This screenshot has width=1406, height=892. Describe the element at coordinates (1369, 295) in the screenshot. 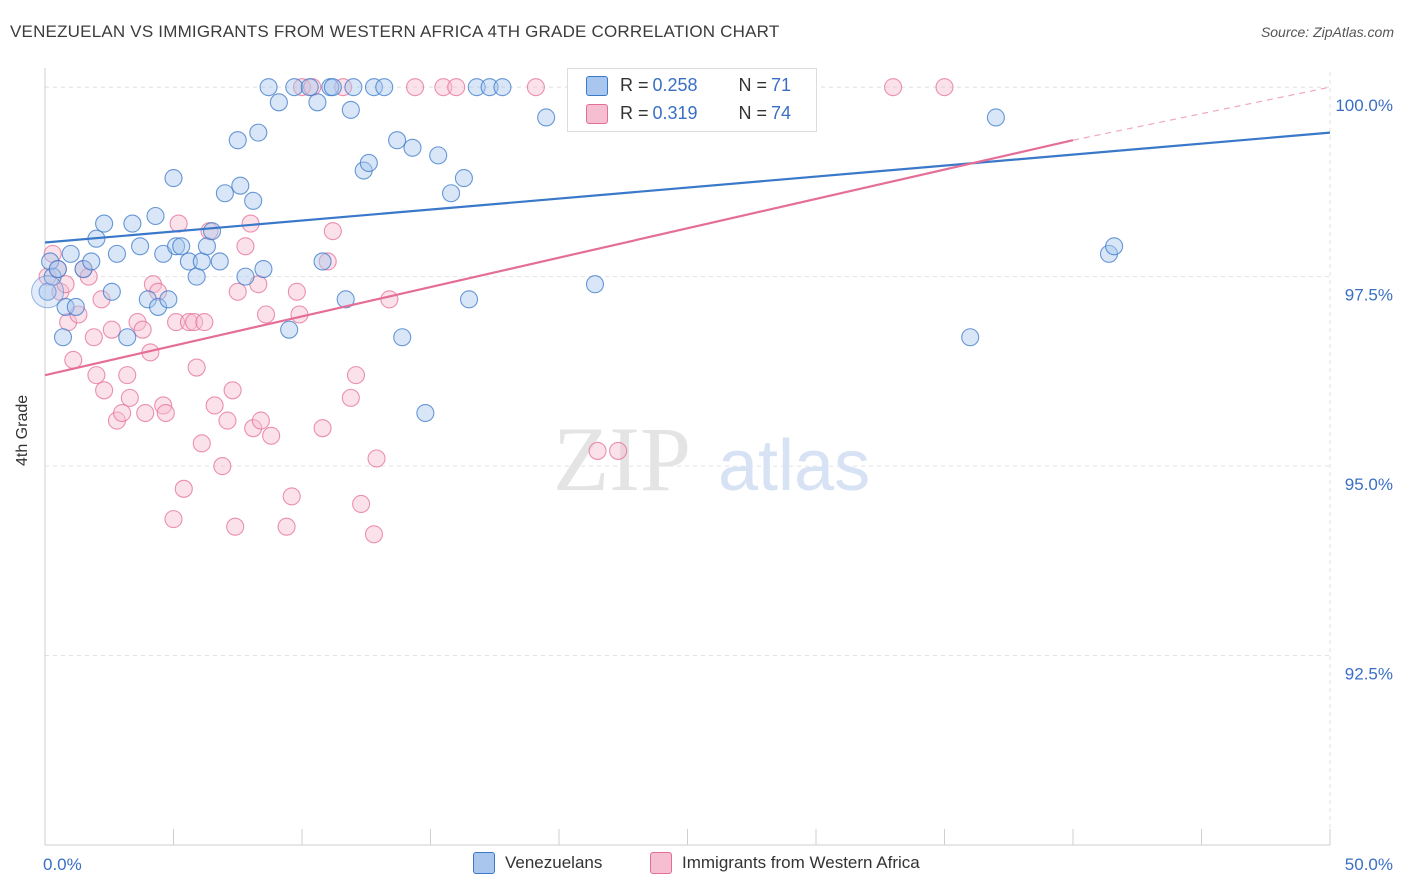

I see `y-tick-label: 97.5%` at that location.